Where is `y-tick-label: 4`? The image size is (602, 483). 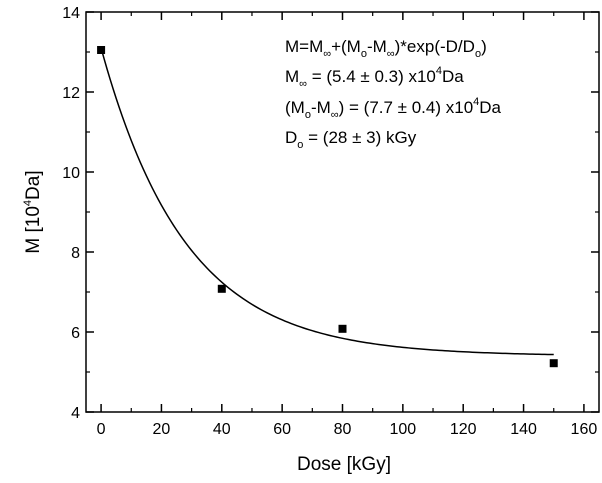
y-tick-label: 4 is located at coordinates (75, 413).